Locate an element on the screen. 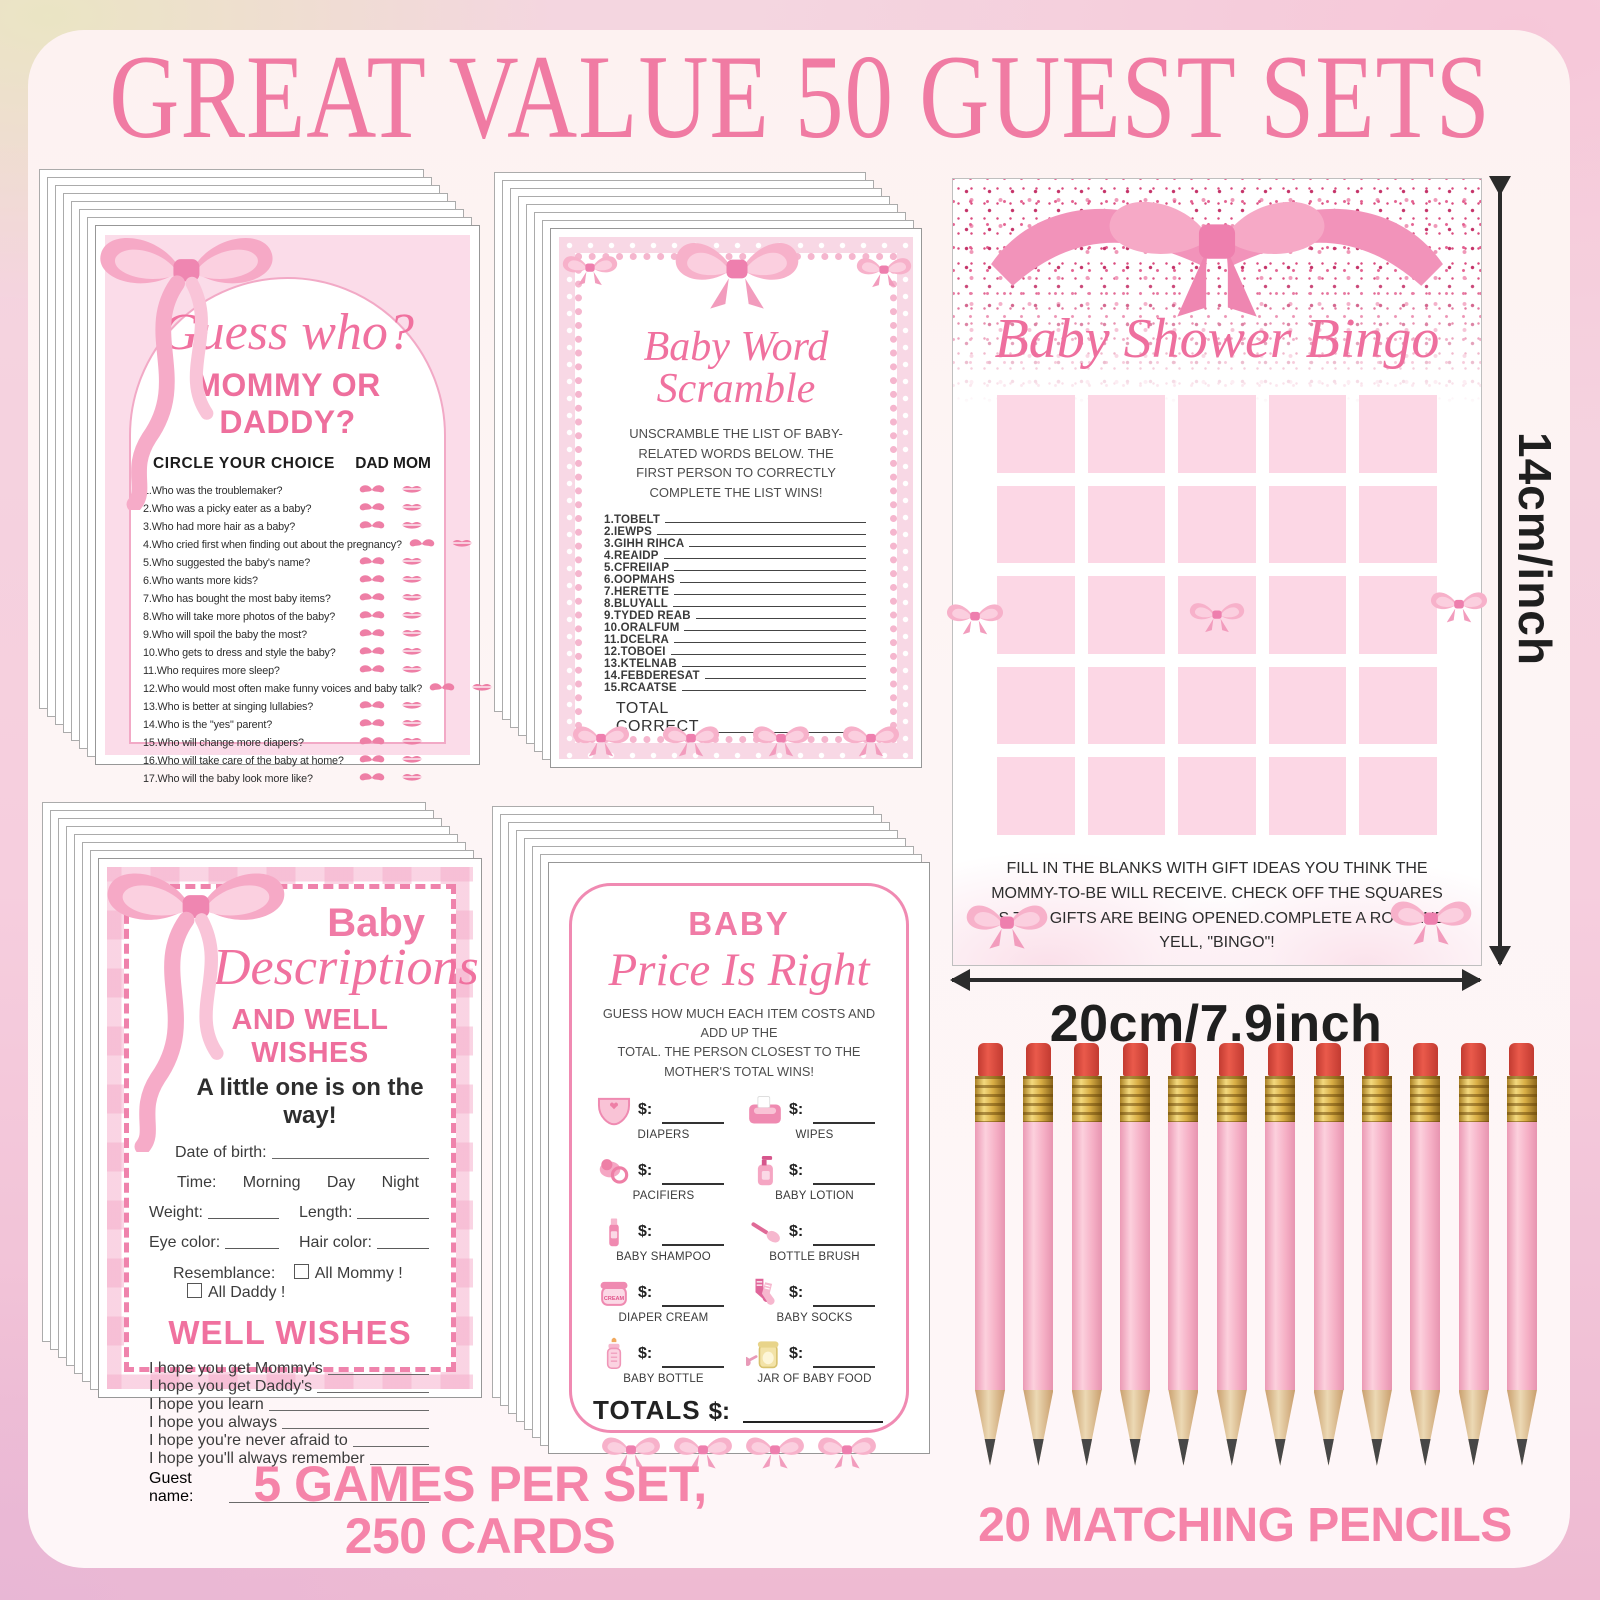 The height and width of the screenshot is (1600, 1600). cream-jar-icon: CREAM is located at coordinates (614, 1293).